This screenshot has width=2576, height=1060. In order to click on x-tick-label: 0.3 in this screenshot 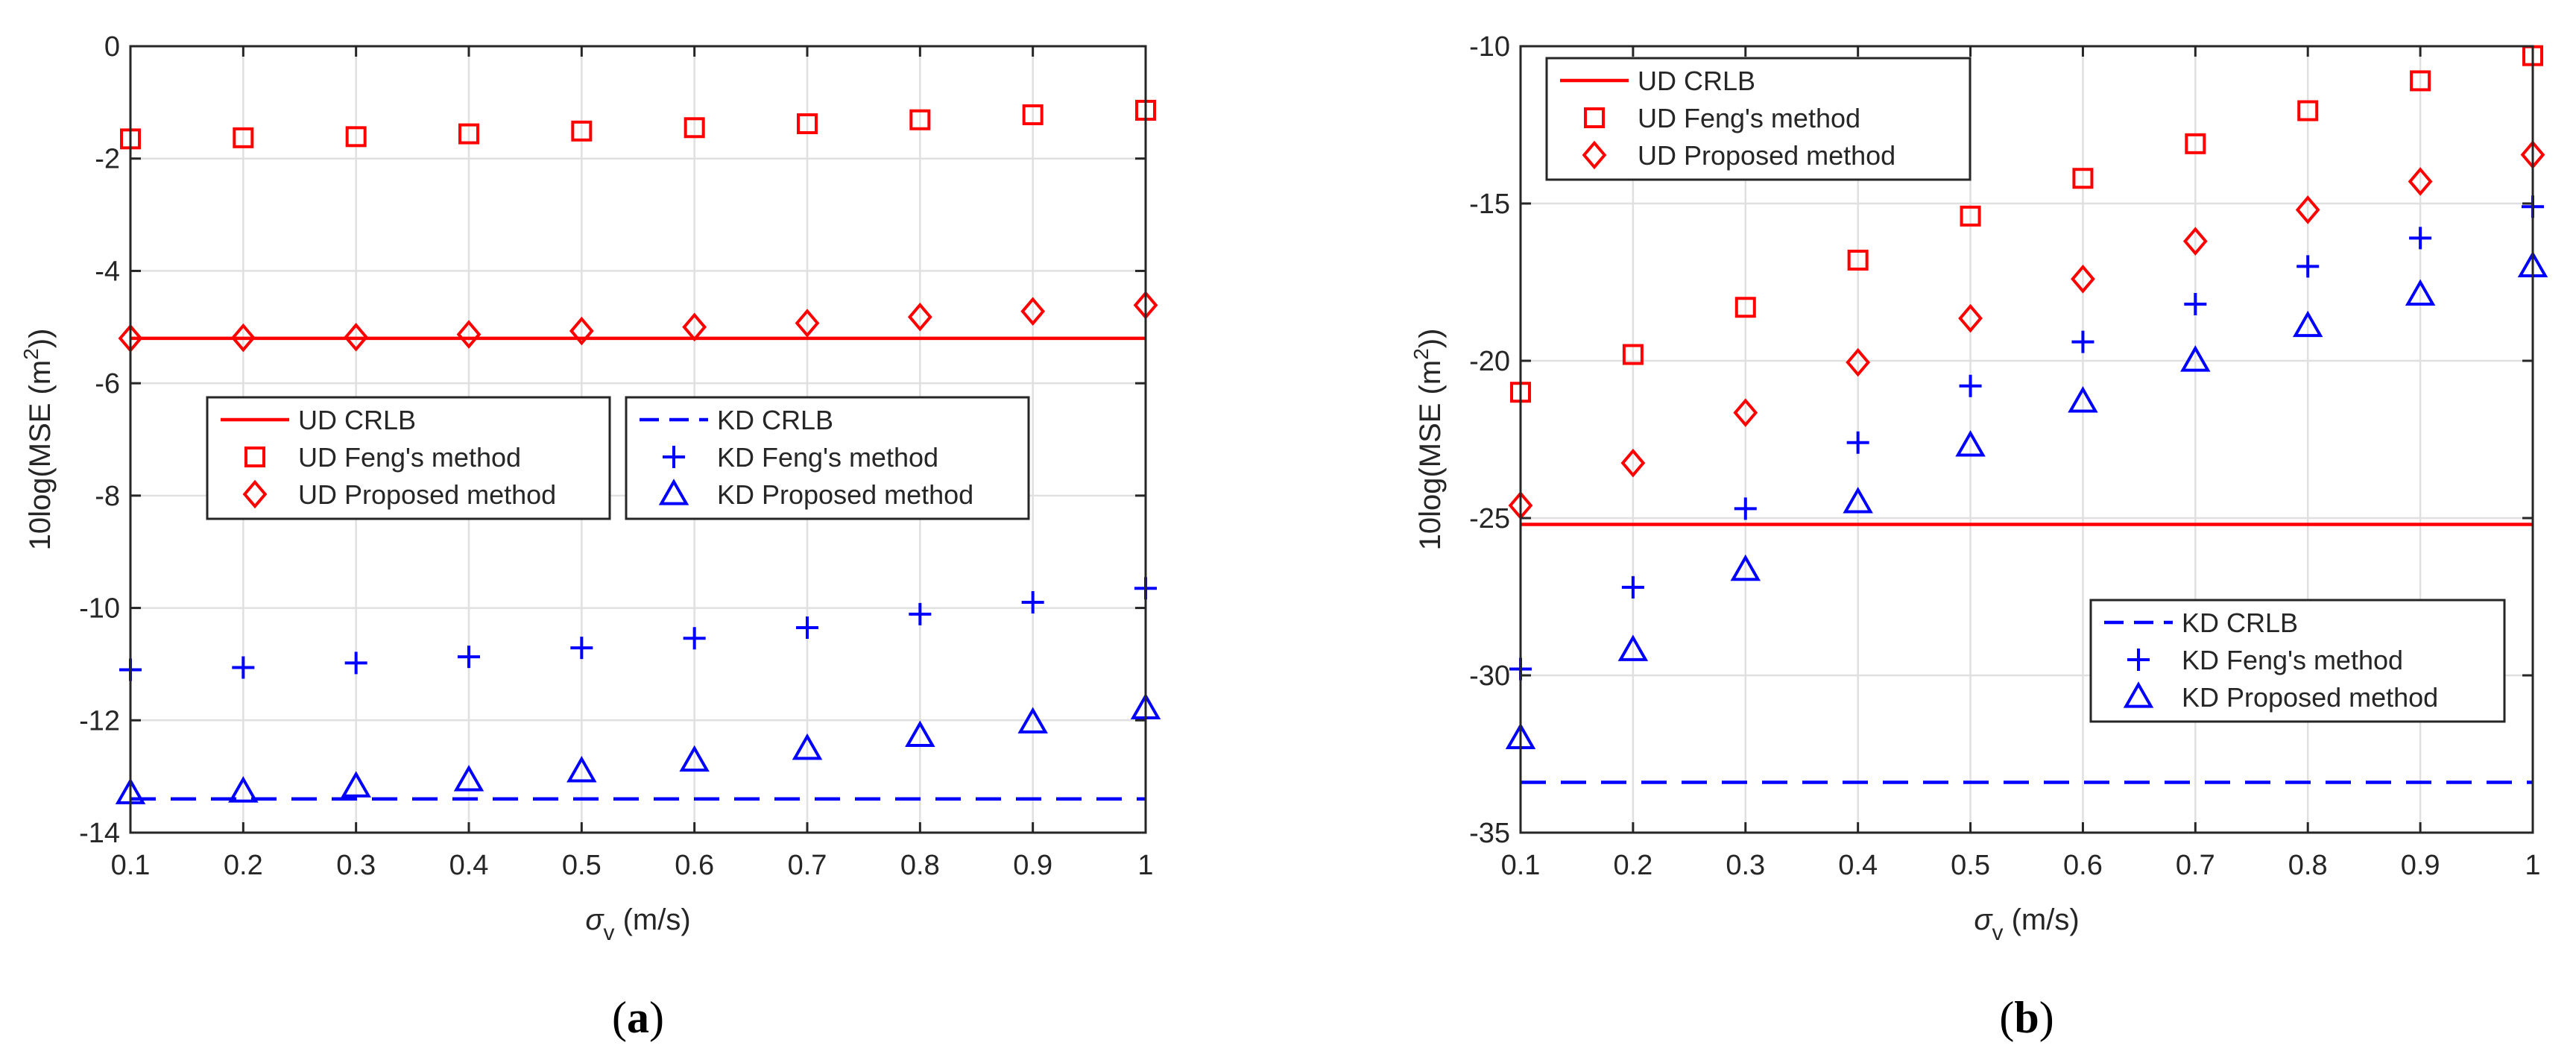, I will do `click(356, 865)`.